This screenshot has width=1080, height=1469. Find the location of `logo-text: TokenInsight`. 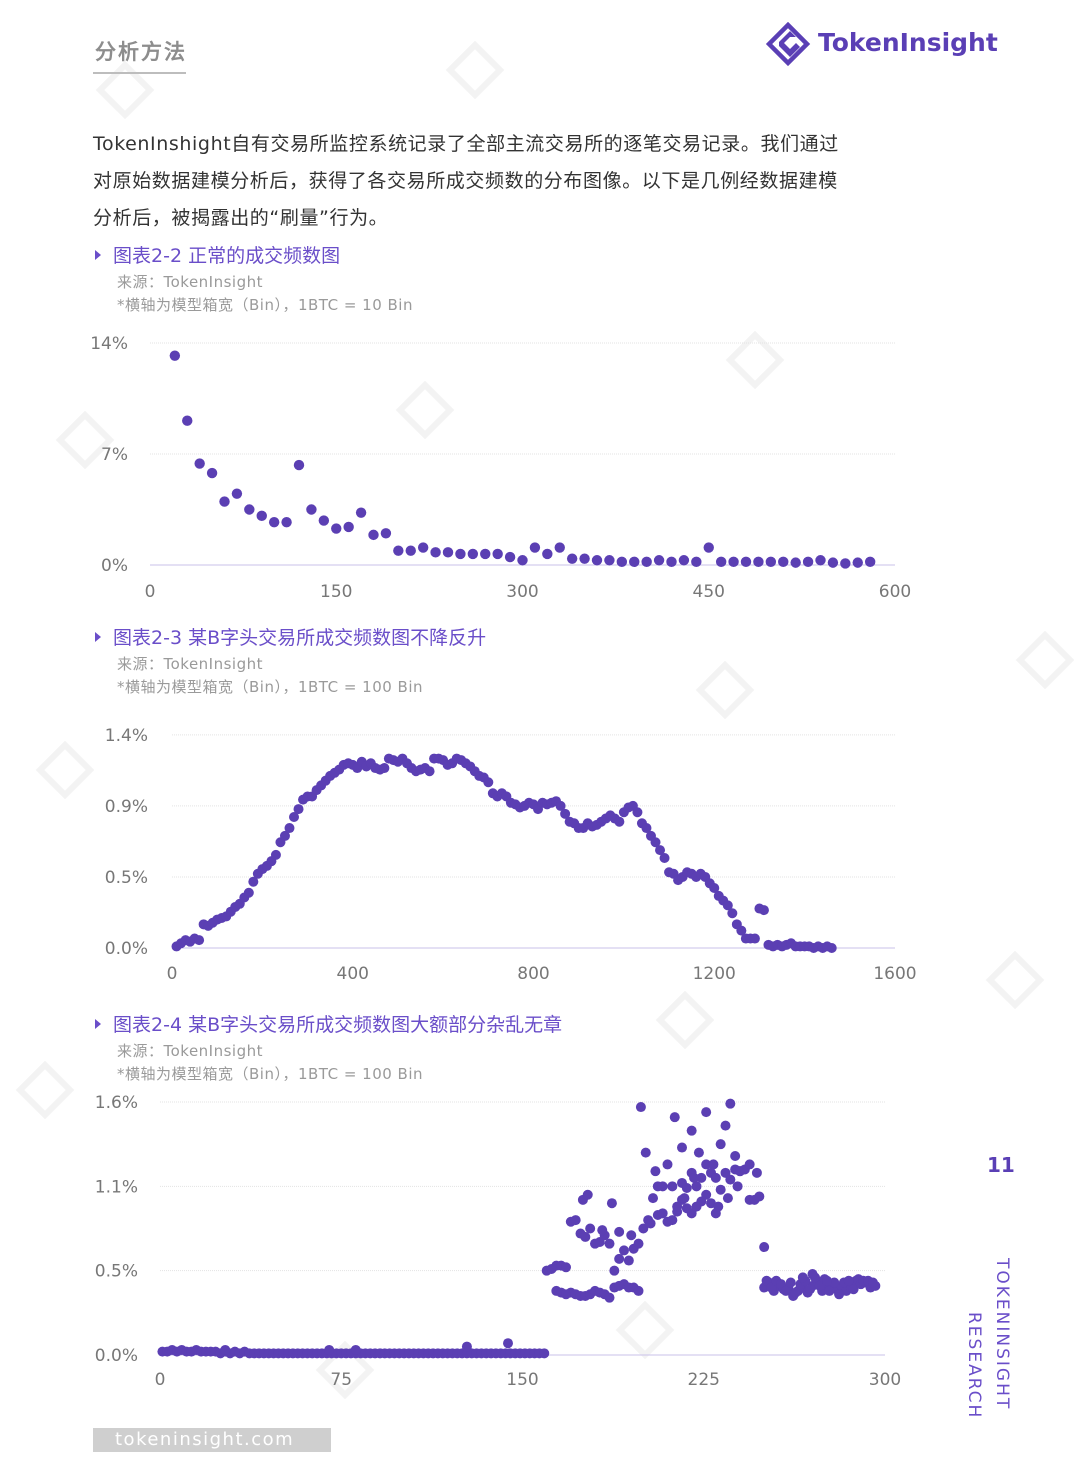

logo-text: TokenInsight is located at coordinates (908, 42).